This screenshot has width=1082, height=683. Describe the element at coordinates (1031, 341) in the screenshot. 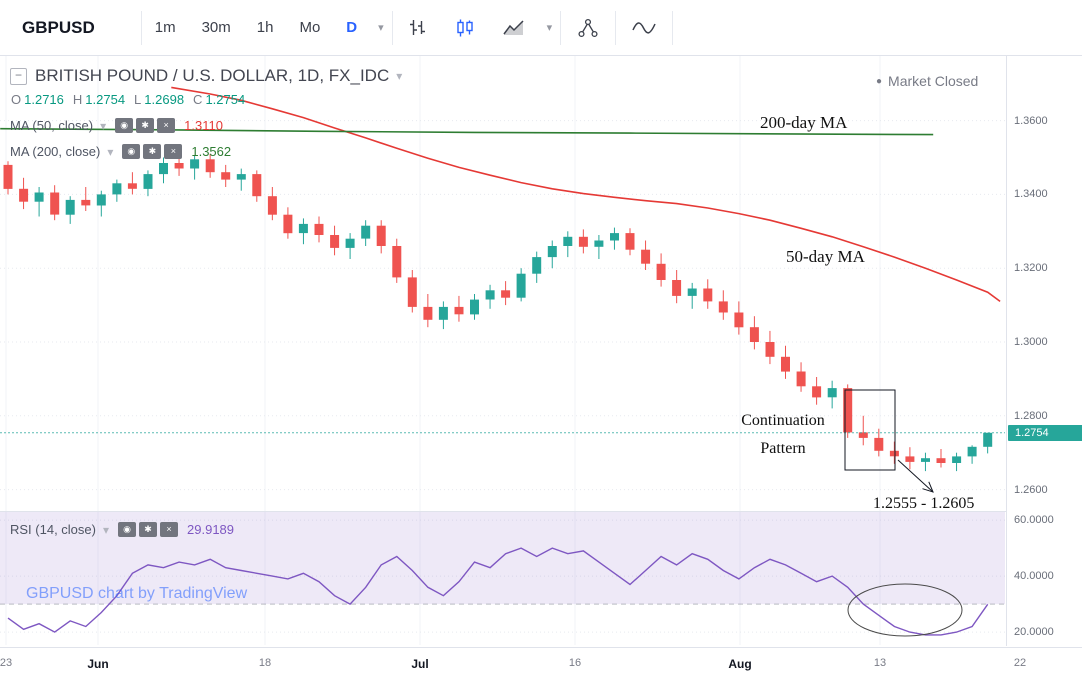

I see `price-axis-label: 1.3000` at that location.